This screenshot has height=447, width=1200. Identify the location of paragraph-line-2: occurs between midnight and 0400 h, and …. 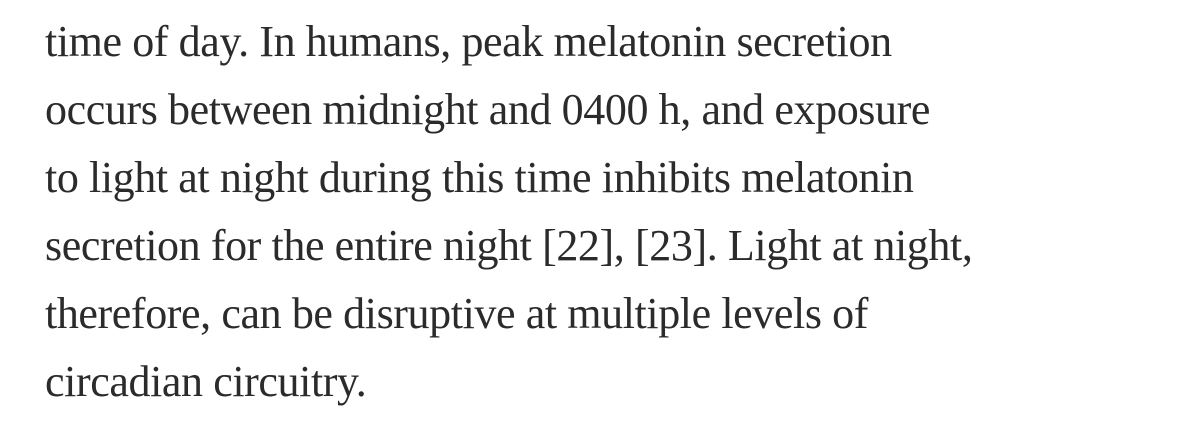
(488, 109).